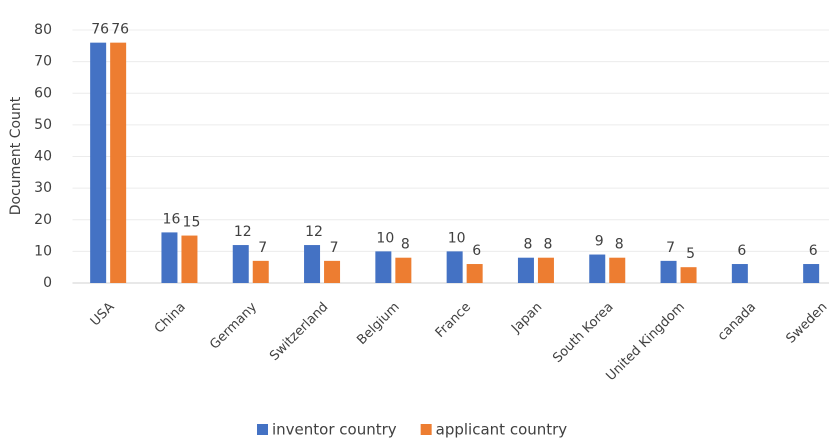  What do you see at coordinates (453, 320) in the screenshot?
I see `x-tick-label: France` at bounding box center [453, 320].